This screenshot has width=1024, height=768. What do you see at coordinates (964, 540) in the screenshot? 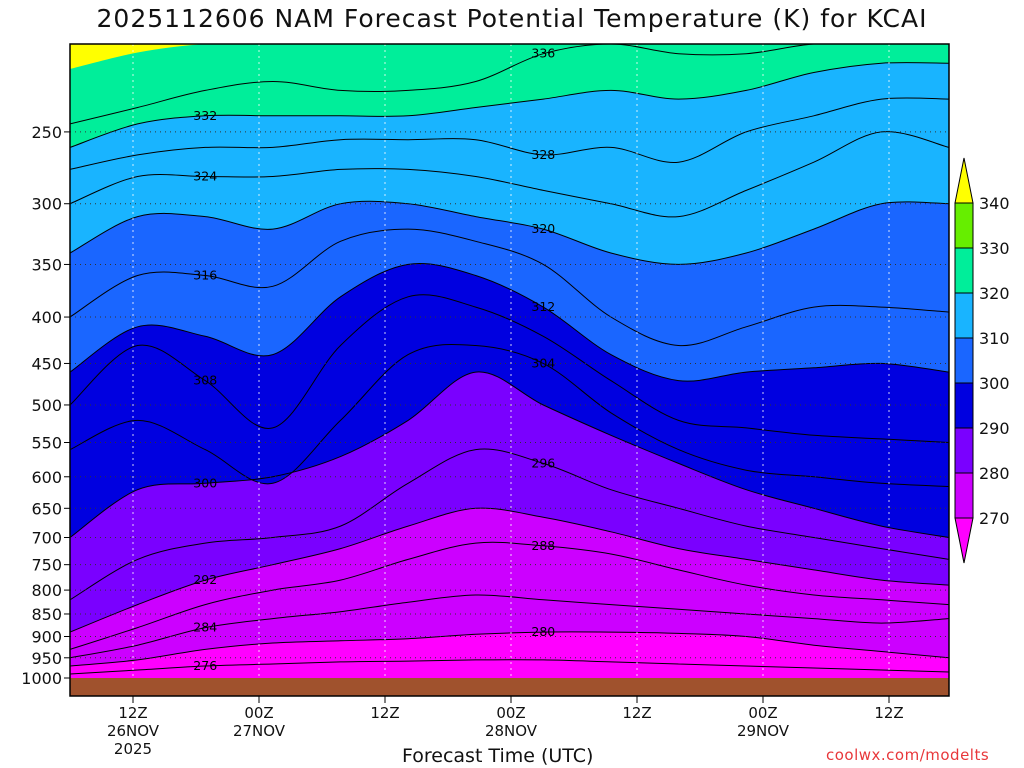
I see `colorbar-bottom-arrow` at bounding box center [964, 540].